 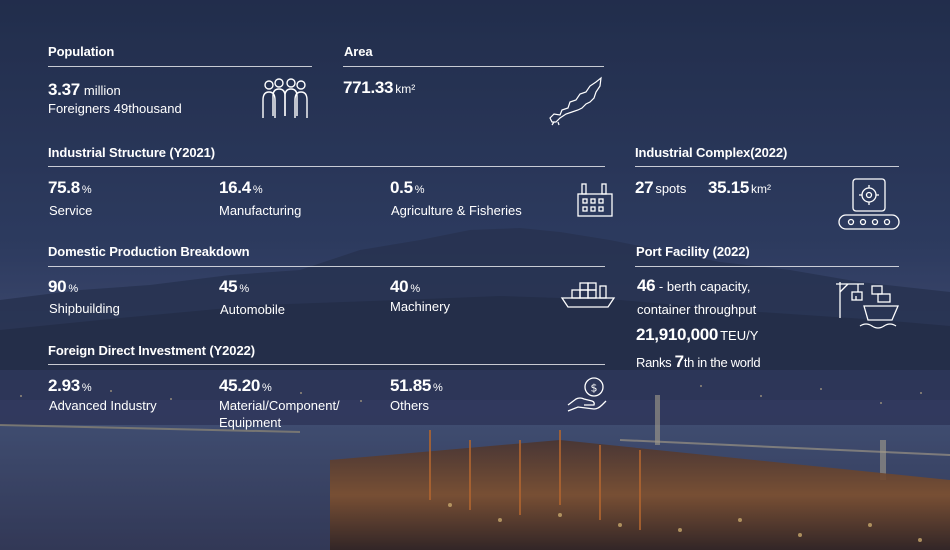 I want to click on structure-item-service: 75.8%, so click(x=70, y=188).